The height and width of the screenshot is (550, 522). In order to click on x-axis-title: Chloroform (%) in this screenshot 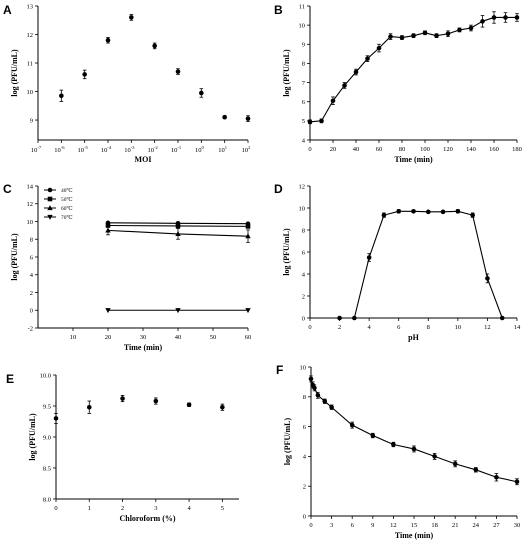, I will do `click(147, 518)`.